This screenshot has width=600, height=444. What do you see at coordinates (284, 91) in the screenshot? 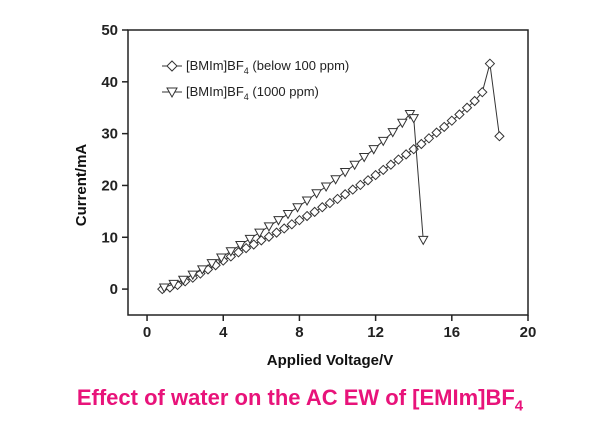
I see `legend-label-triangle-tail: (1000 ppm)` at bounding box center [284, 91].